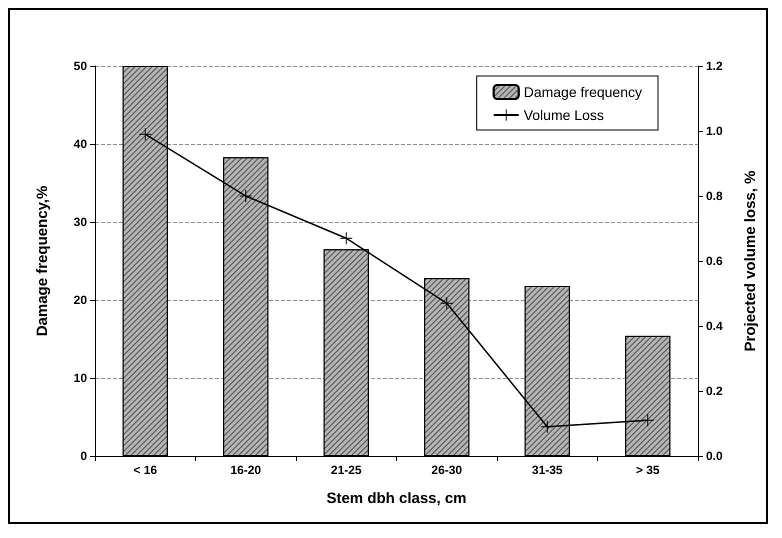 This screenshot has width=782, height=538. Describe the element at coordinates (750, 261) in the screenshot. I see `y2-axis-title: Projected volume loss, %` at that location.